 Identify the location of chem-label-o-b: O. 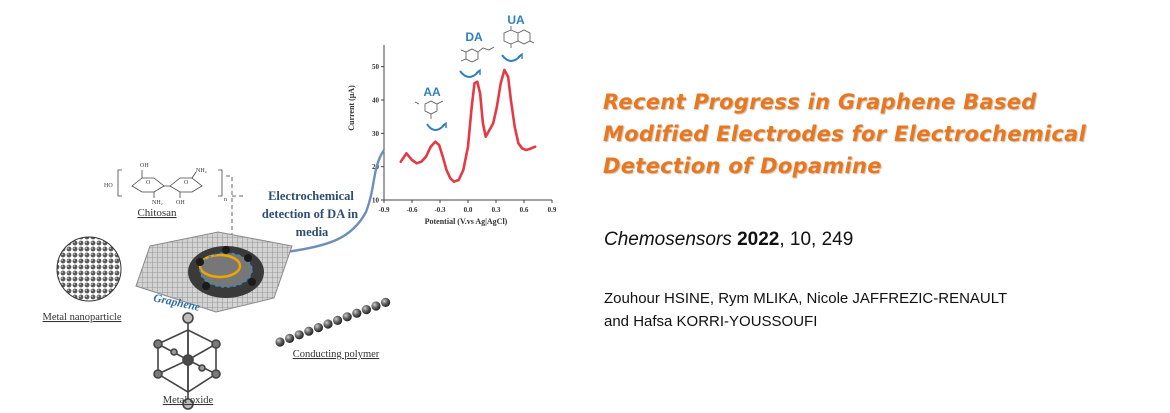
(186, 183).